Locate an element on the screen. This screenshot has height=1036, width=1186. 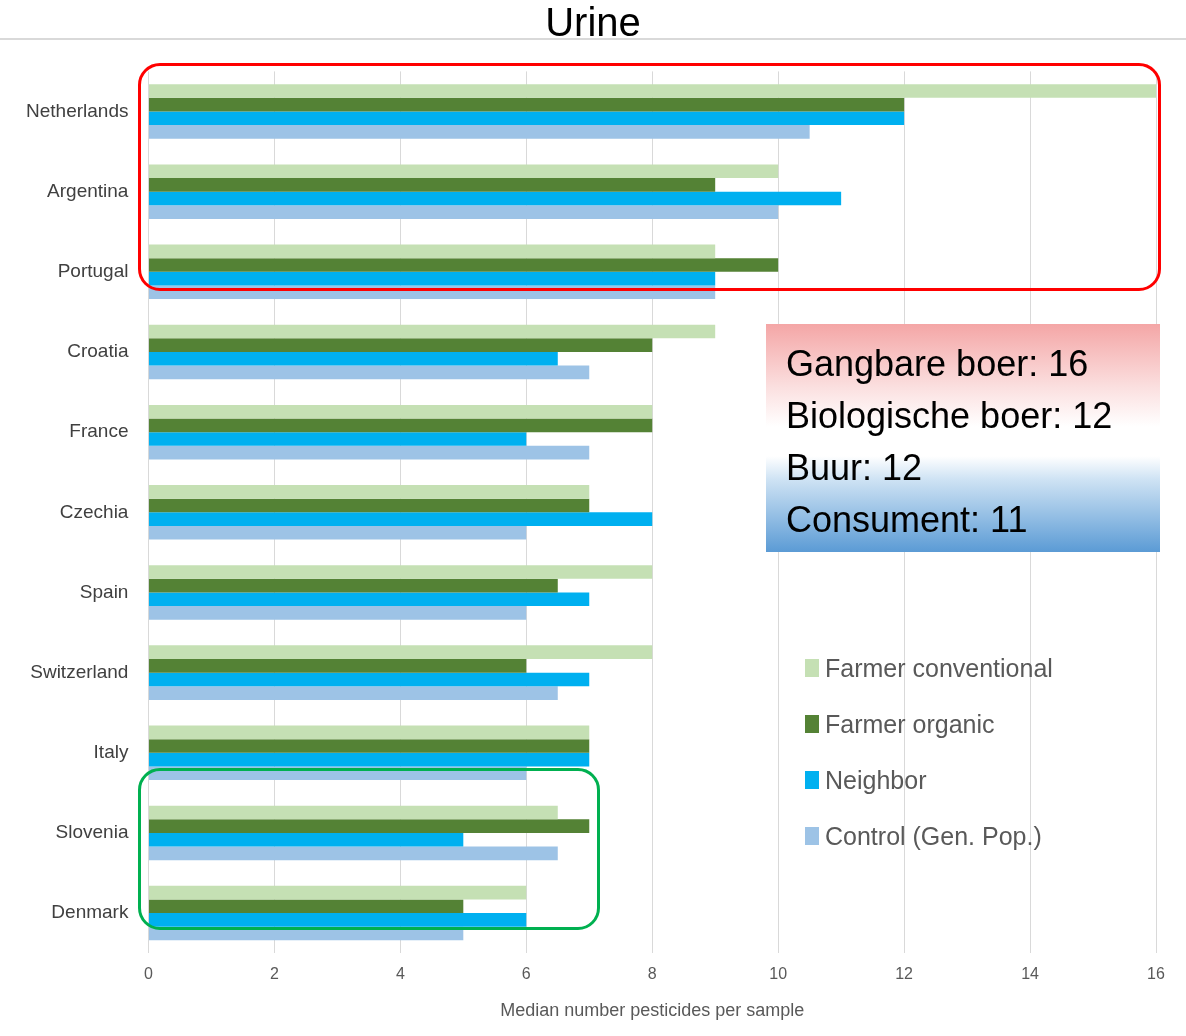
chart-title: Urine is located at coordinates (593, 22).